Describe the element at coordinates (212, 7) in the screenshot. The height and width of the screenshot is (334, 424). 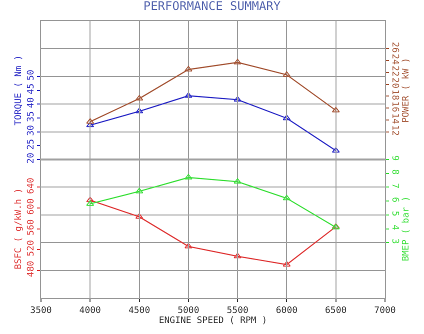
I see `chart-title: PERFORMANCE SUMMARY` at that location.